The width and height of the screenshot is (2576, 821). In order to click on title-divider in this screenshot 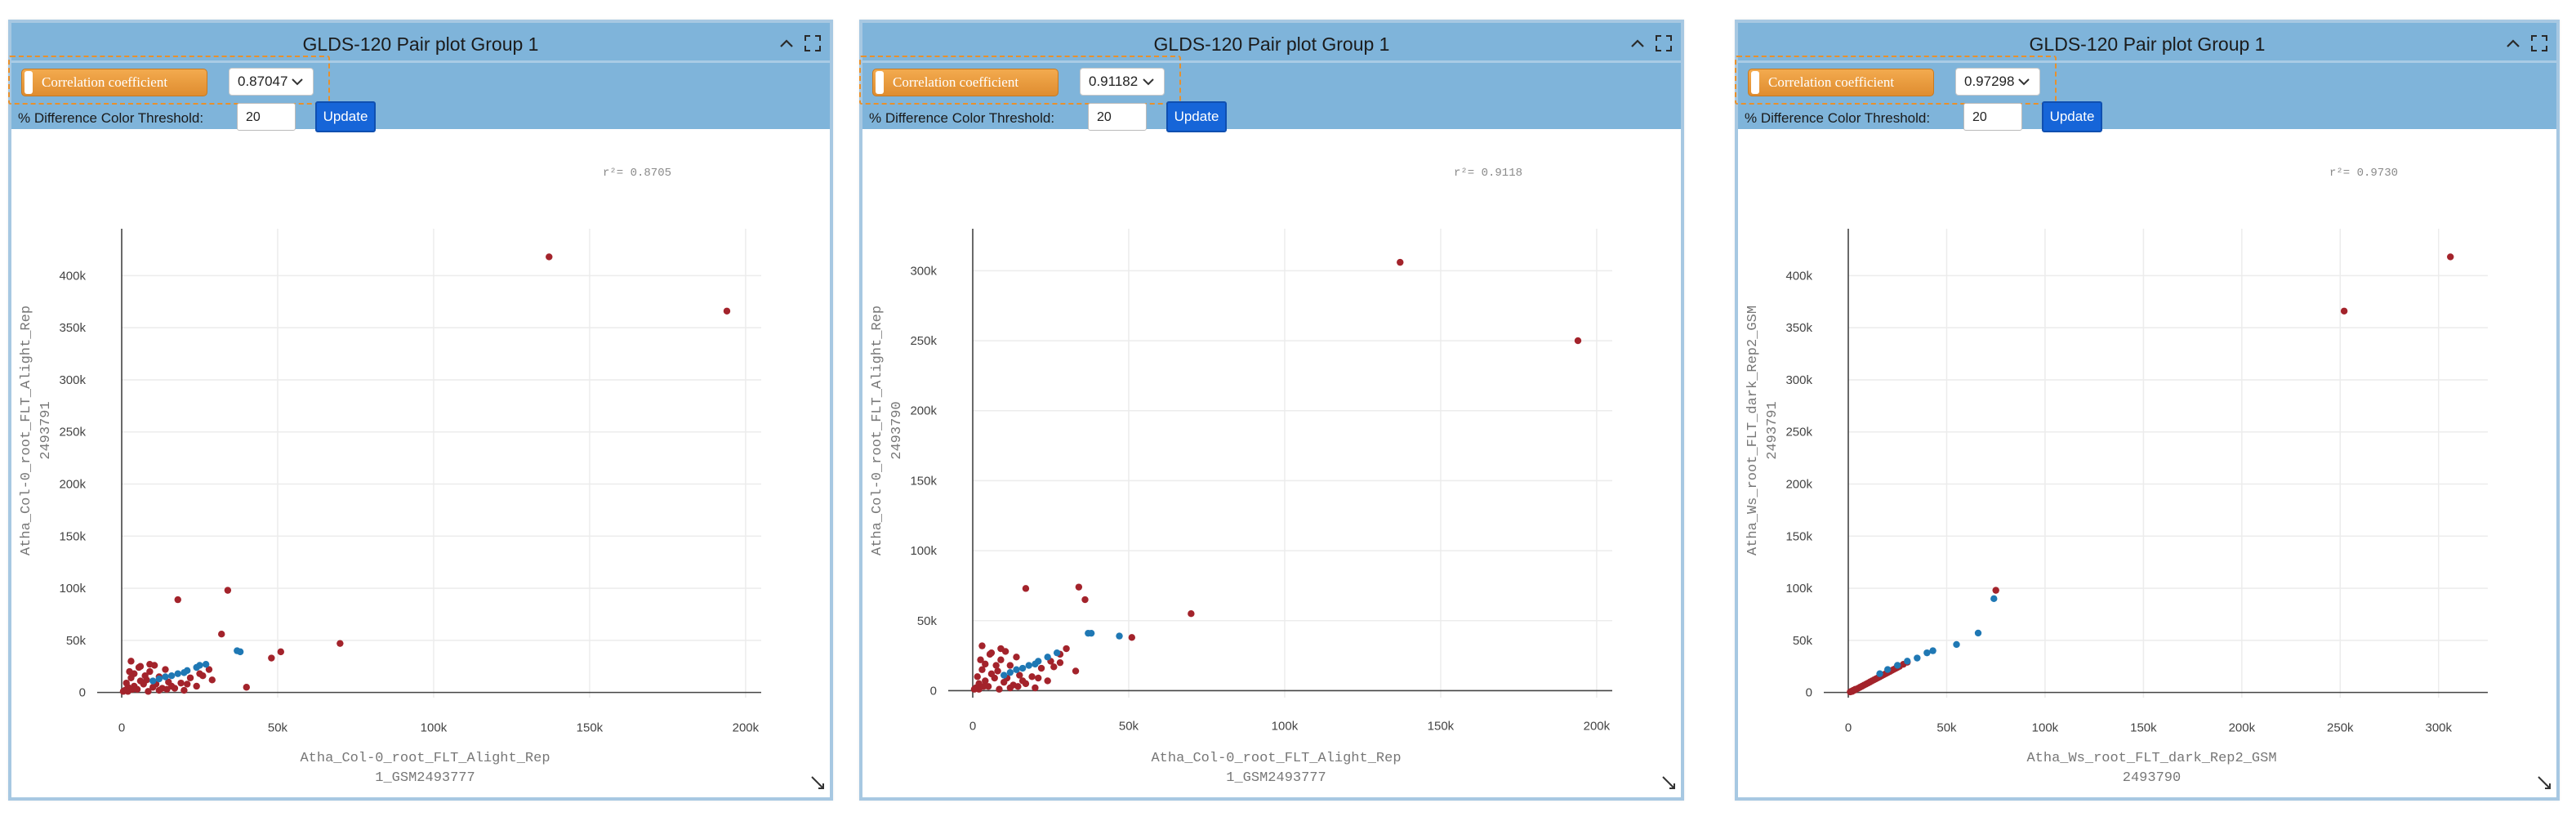, I will do `click(2147, 62)`.